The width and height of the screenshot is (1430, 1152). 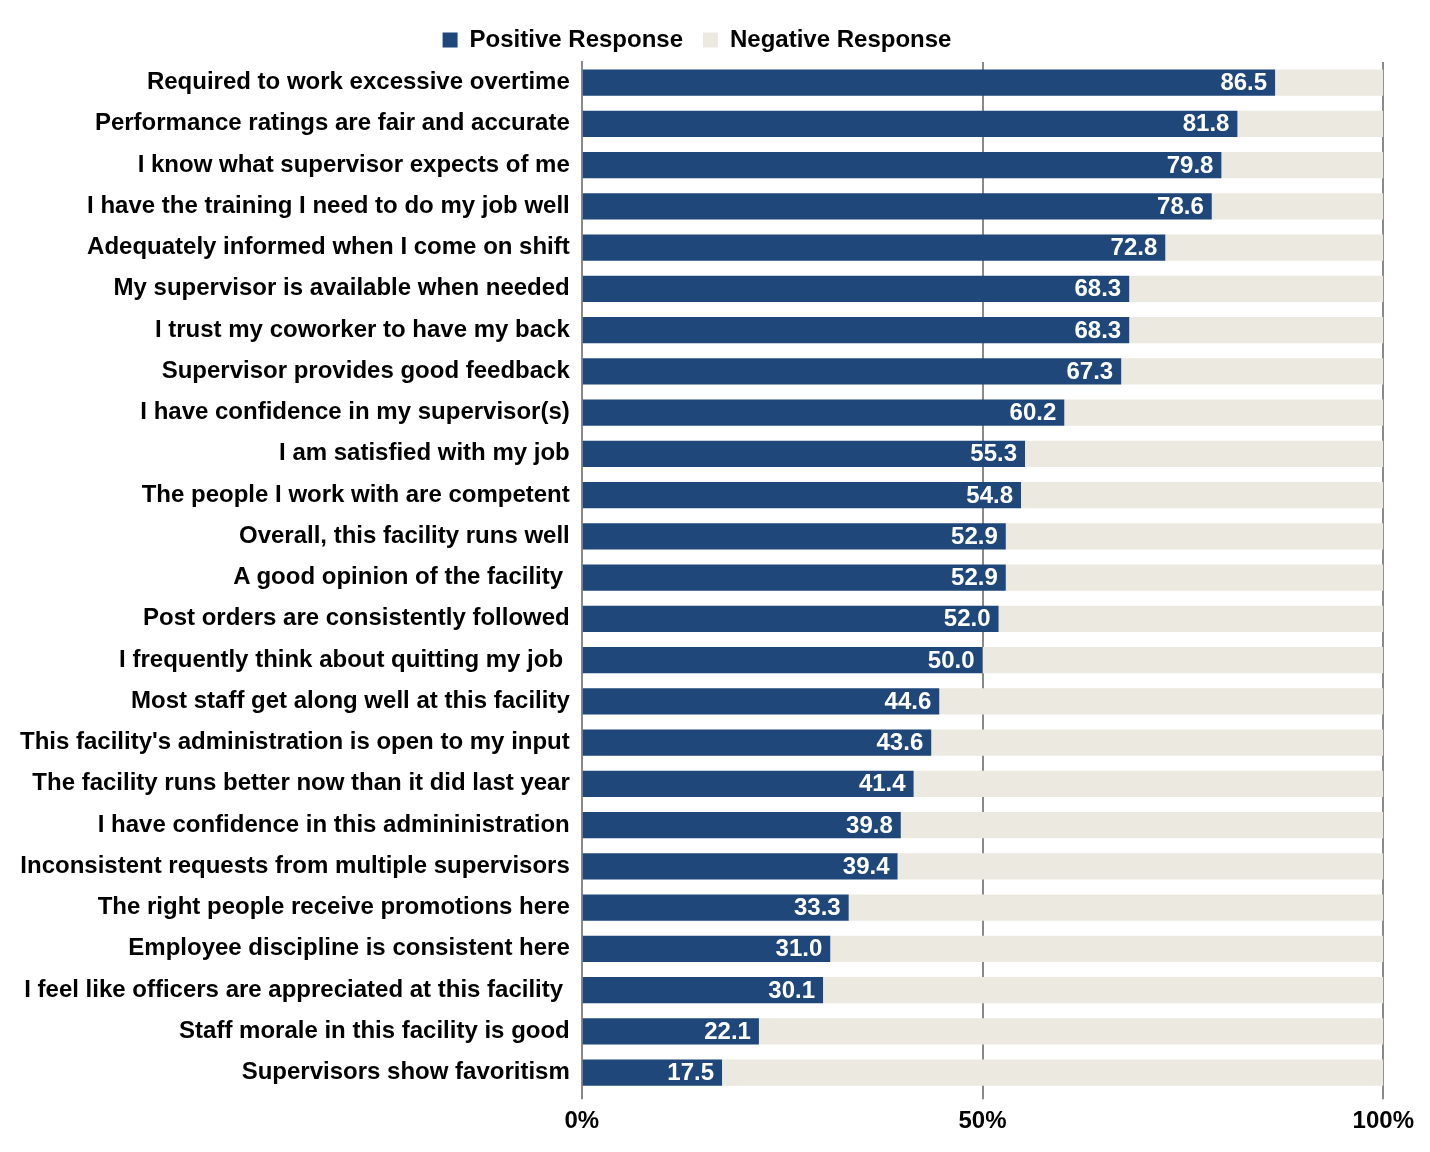 What do you see at coordinates (332, 122) in the screenshot?
I see `y-tick-label: Performance ratings are fair and accurate` at bounding box center [332, 122].